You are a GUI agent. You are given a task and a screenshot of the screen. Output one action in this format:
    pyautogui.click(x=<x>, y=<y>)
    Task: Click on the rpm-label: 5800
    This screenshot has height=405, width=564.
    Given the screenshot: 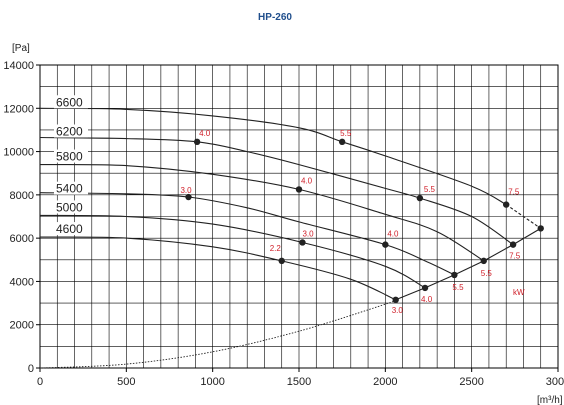 What is the action you would take?
    pyautogui.click(x=69, y=157)
    